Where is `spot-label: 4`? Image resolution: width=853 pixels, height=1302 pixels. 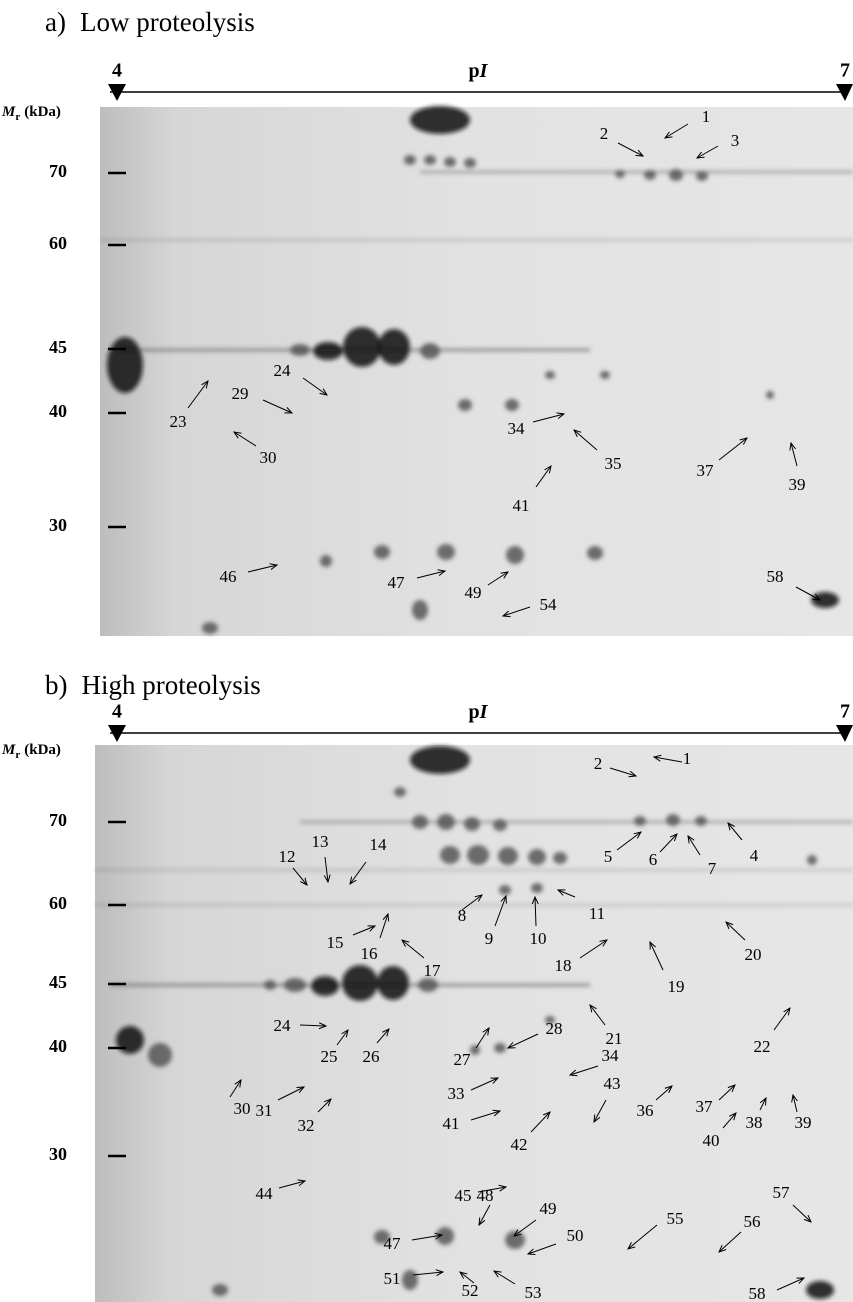
spot-label: 4 is located at coordinates (754, 855).